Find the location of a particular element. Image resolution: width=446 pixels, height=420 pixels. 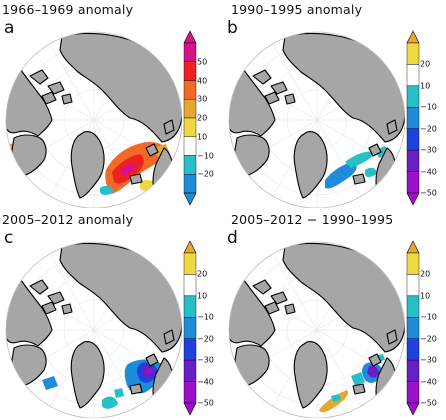

panel-title: 1990–1995 anomaly is located at coordinates (297, 9).